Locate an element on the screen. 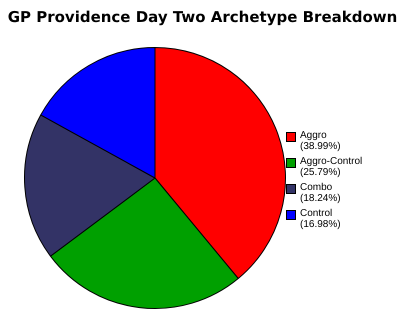 The image size is (405, 323). data-label: (38.99%) is located at coordinates (320, 146).